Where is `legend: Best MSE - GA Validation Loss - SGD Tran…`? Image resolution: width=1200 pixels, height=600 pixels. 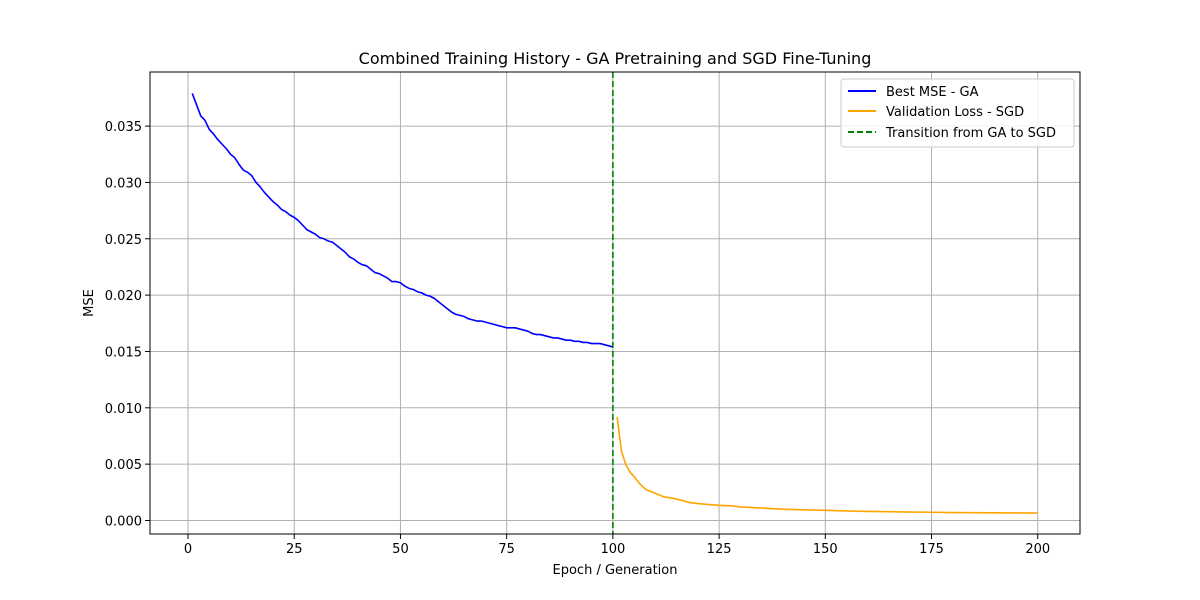
legend: Best MSE - GA Validation Loss - SGD Tran… is located at coordinates (957, 113).